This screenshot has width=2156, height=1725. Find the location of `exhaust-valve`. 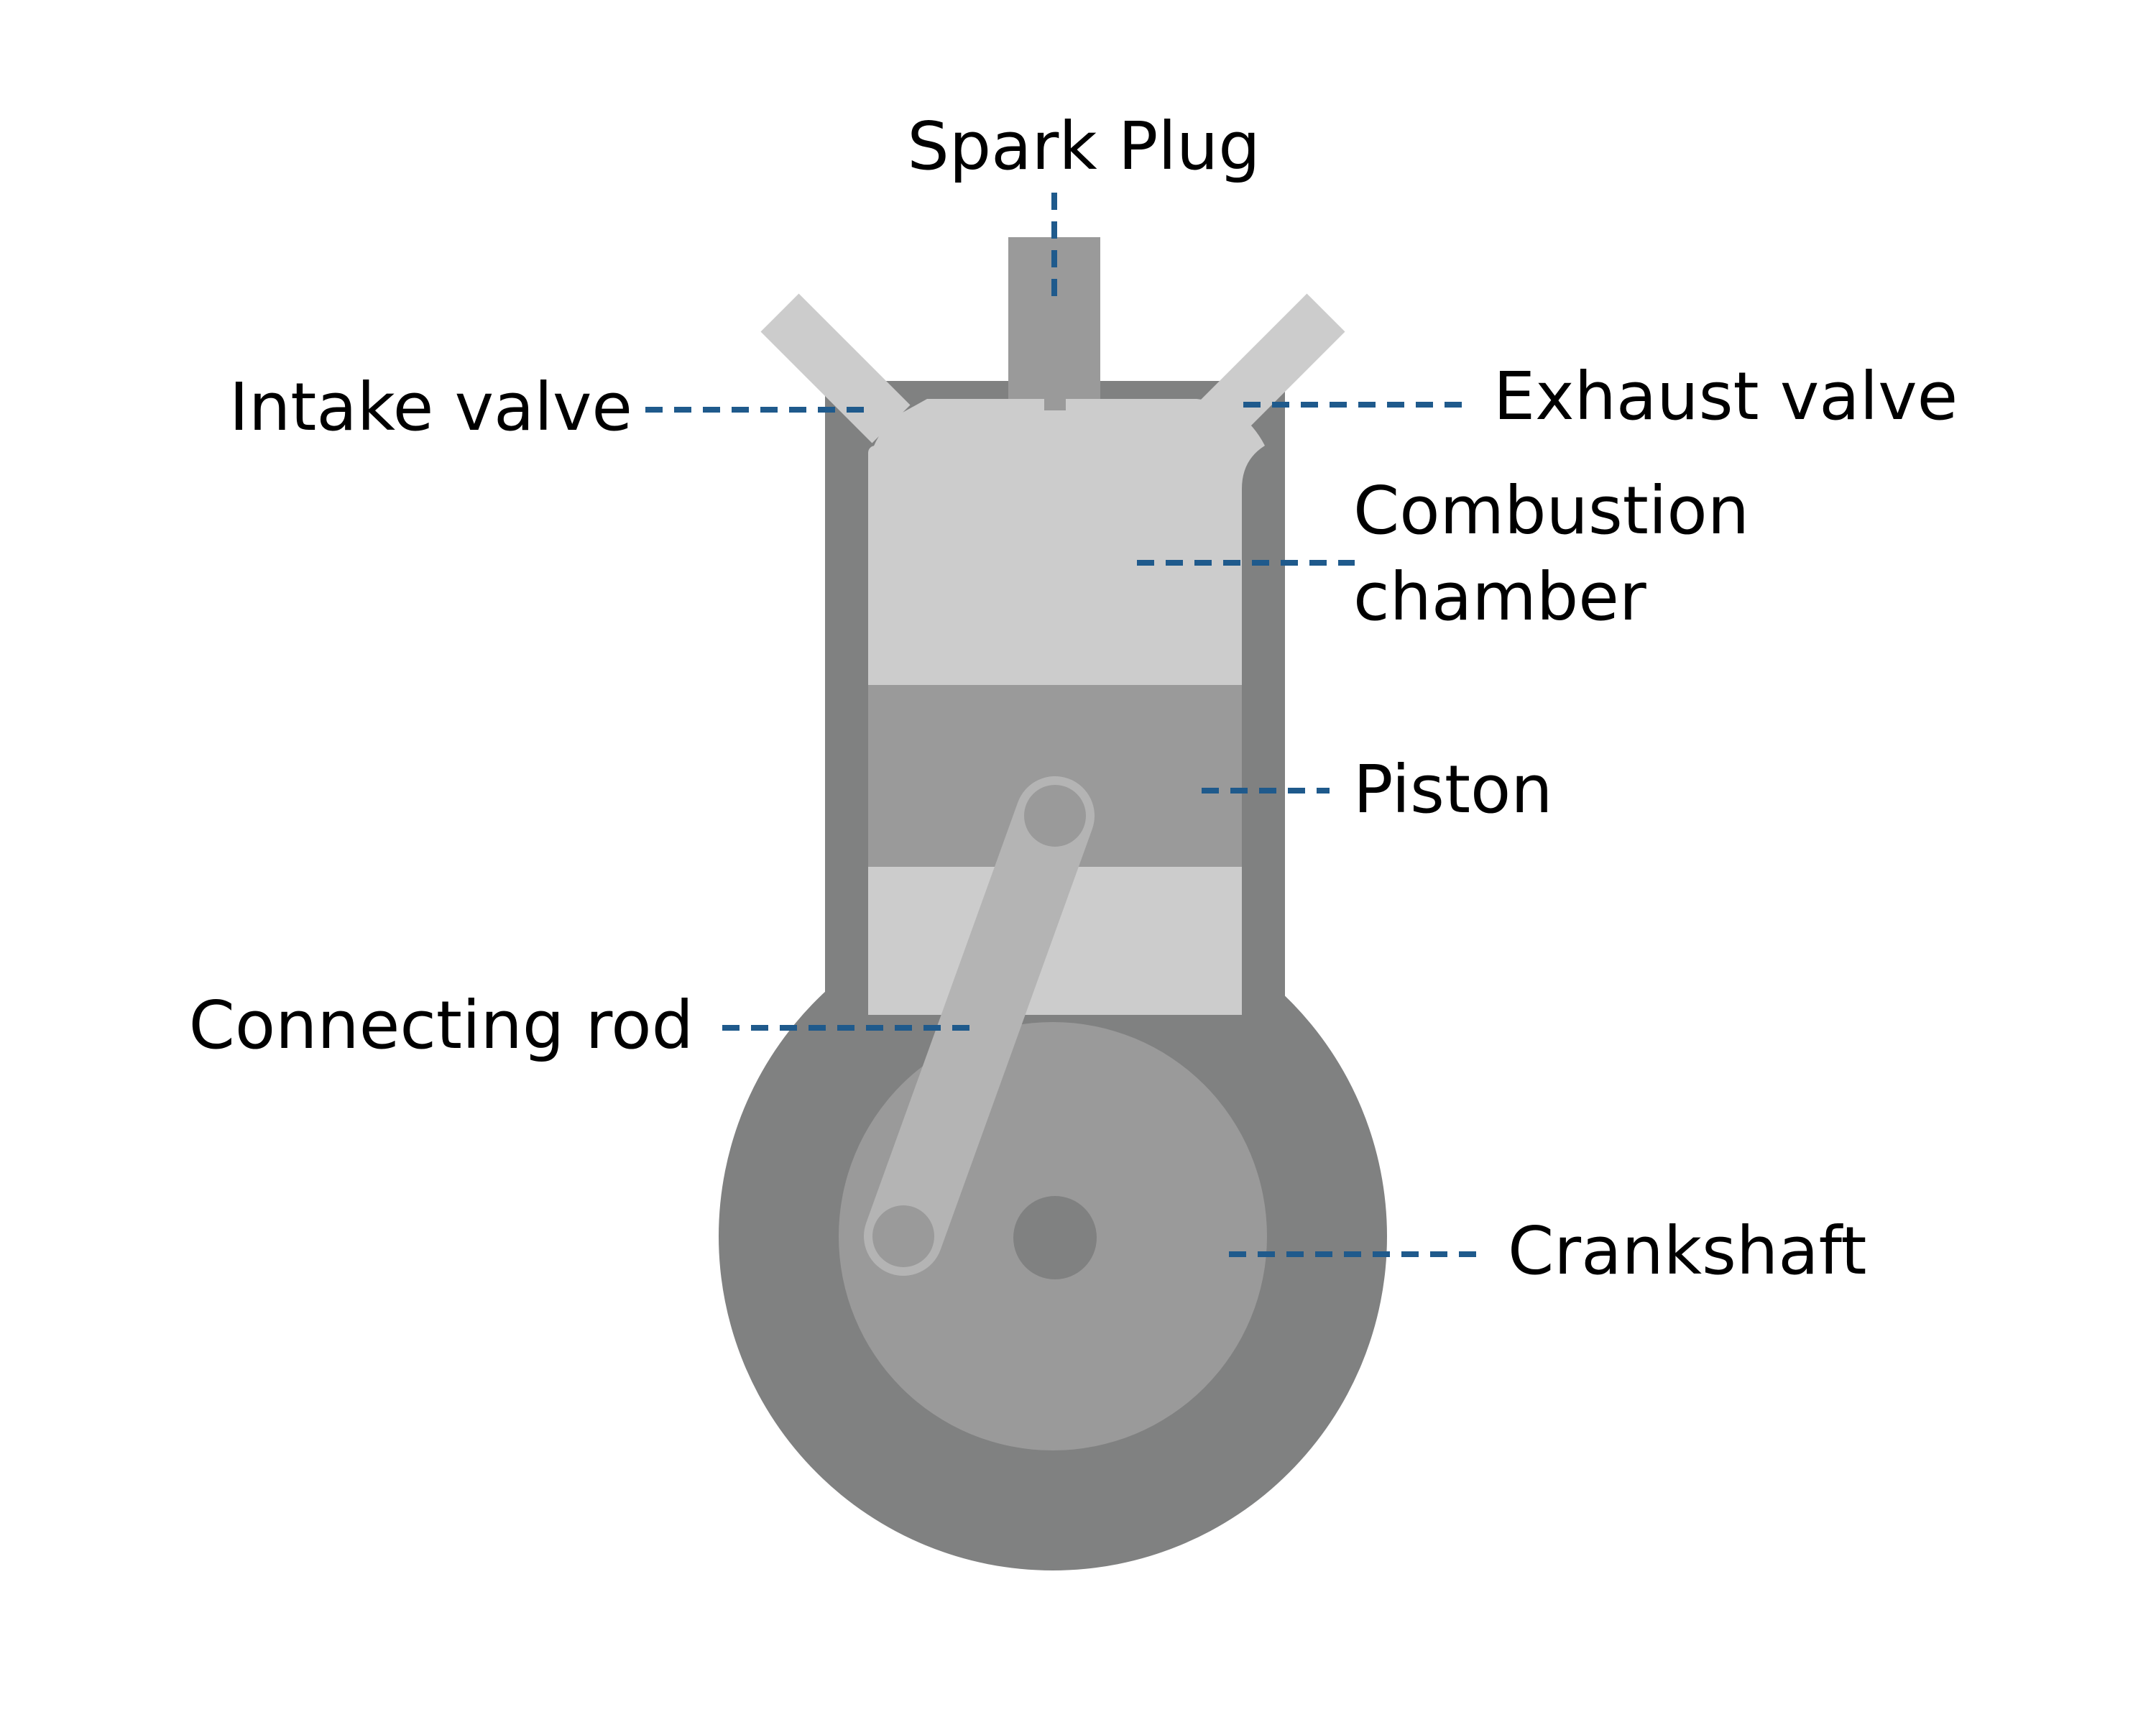

exhaust-valve is located at coordinates (1270, 368).